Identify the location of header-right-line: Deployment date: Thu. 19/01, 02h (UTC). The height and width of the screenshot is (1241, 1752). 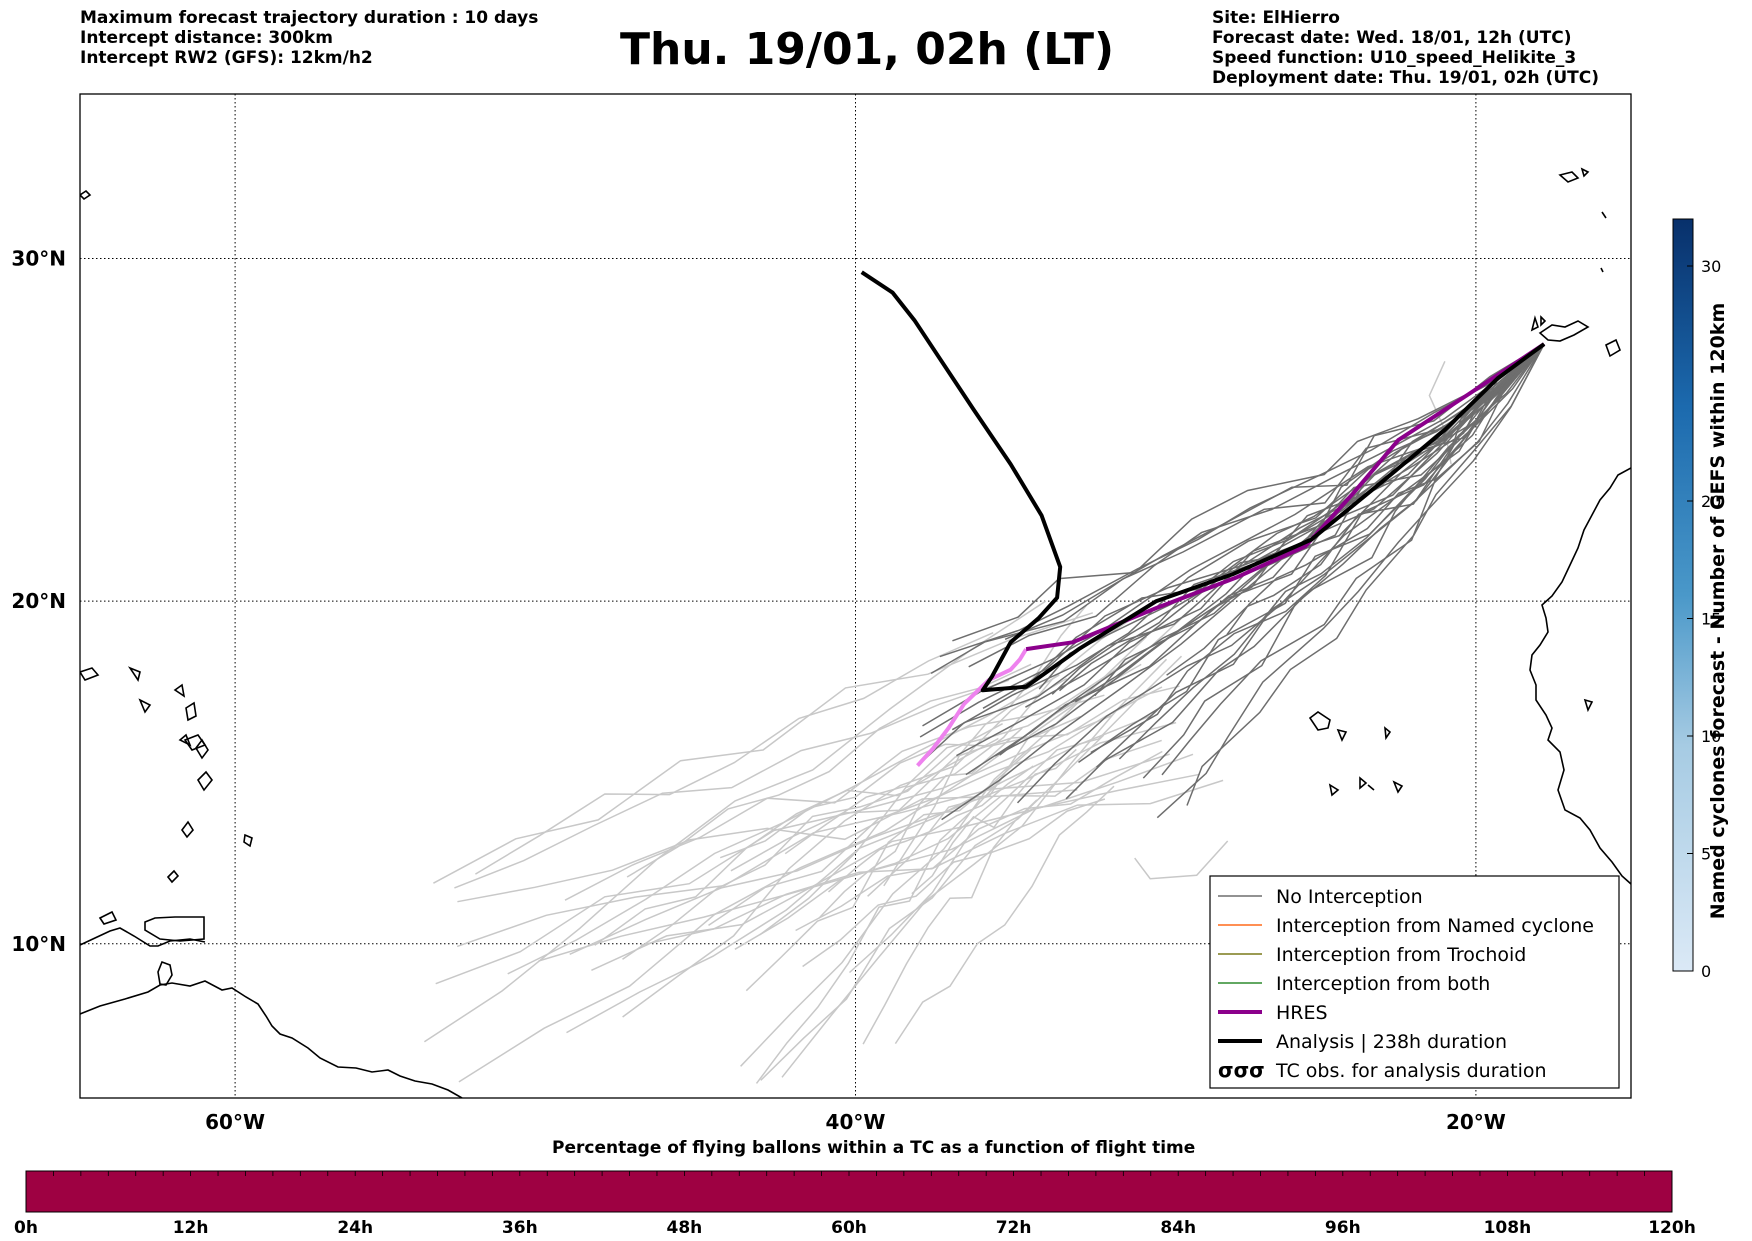
(1405, 78).